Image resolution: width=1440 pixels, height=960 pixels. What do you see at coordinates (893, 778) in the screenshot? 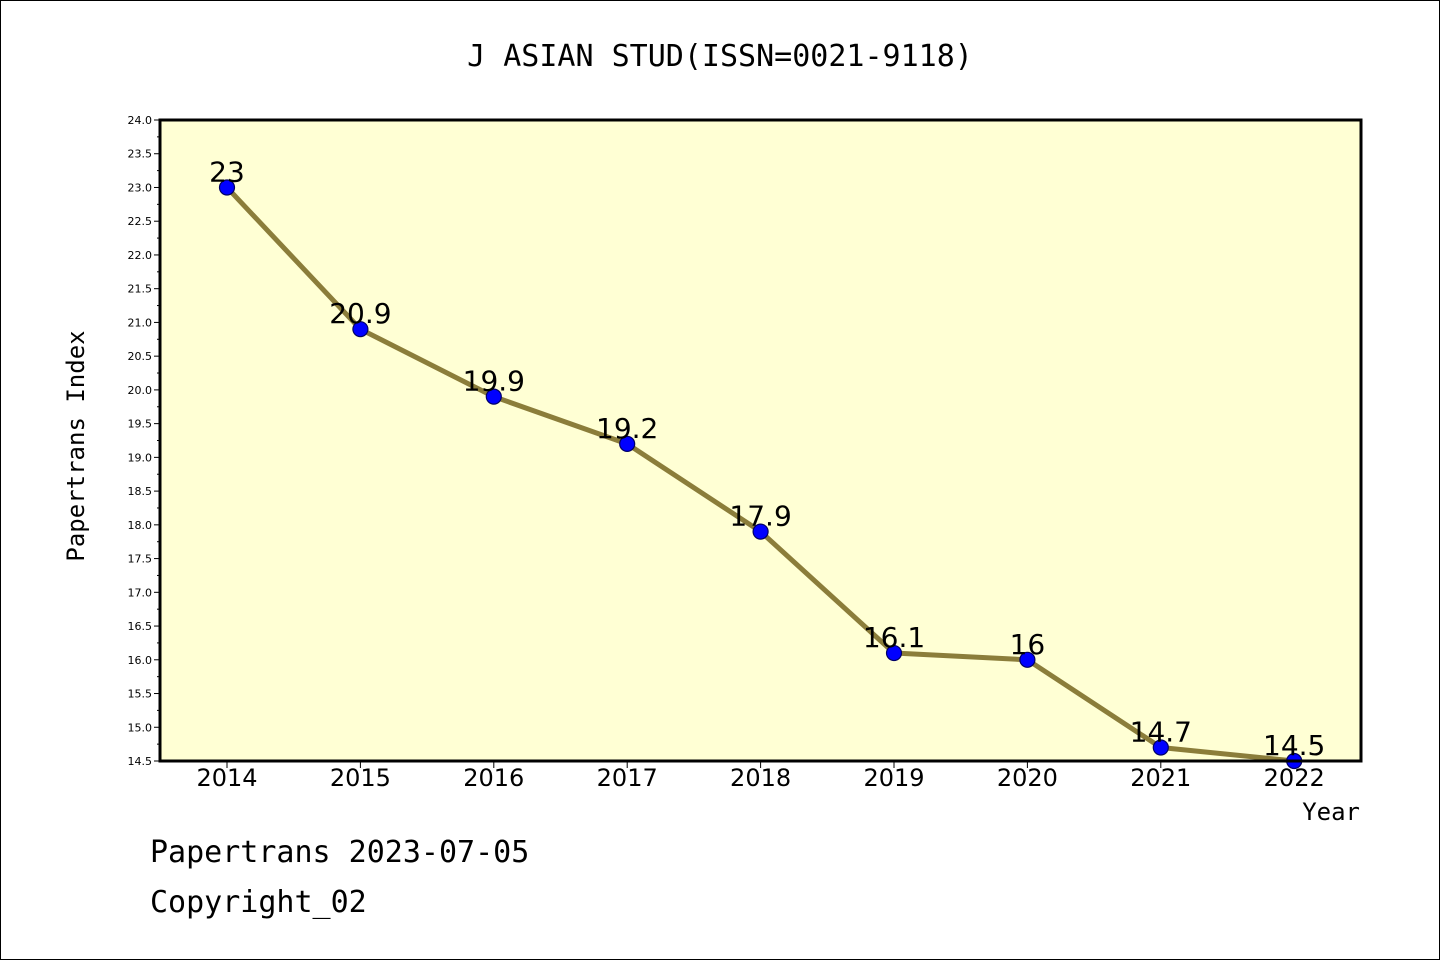
I see `x-tick-label: 2019` at bounding box center [893, 778].